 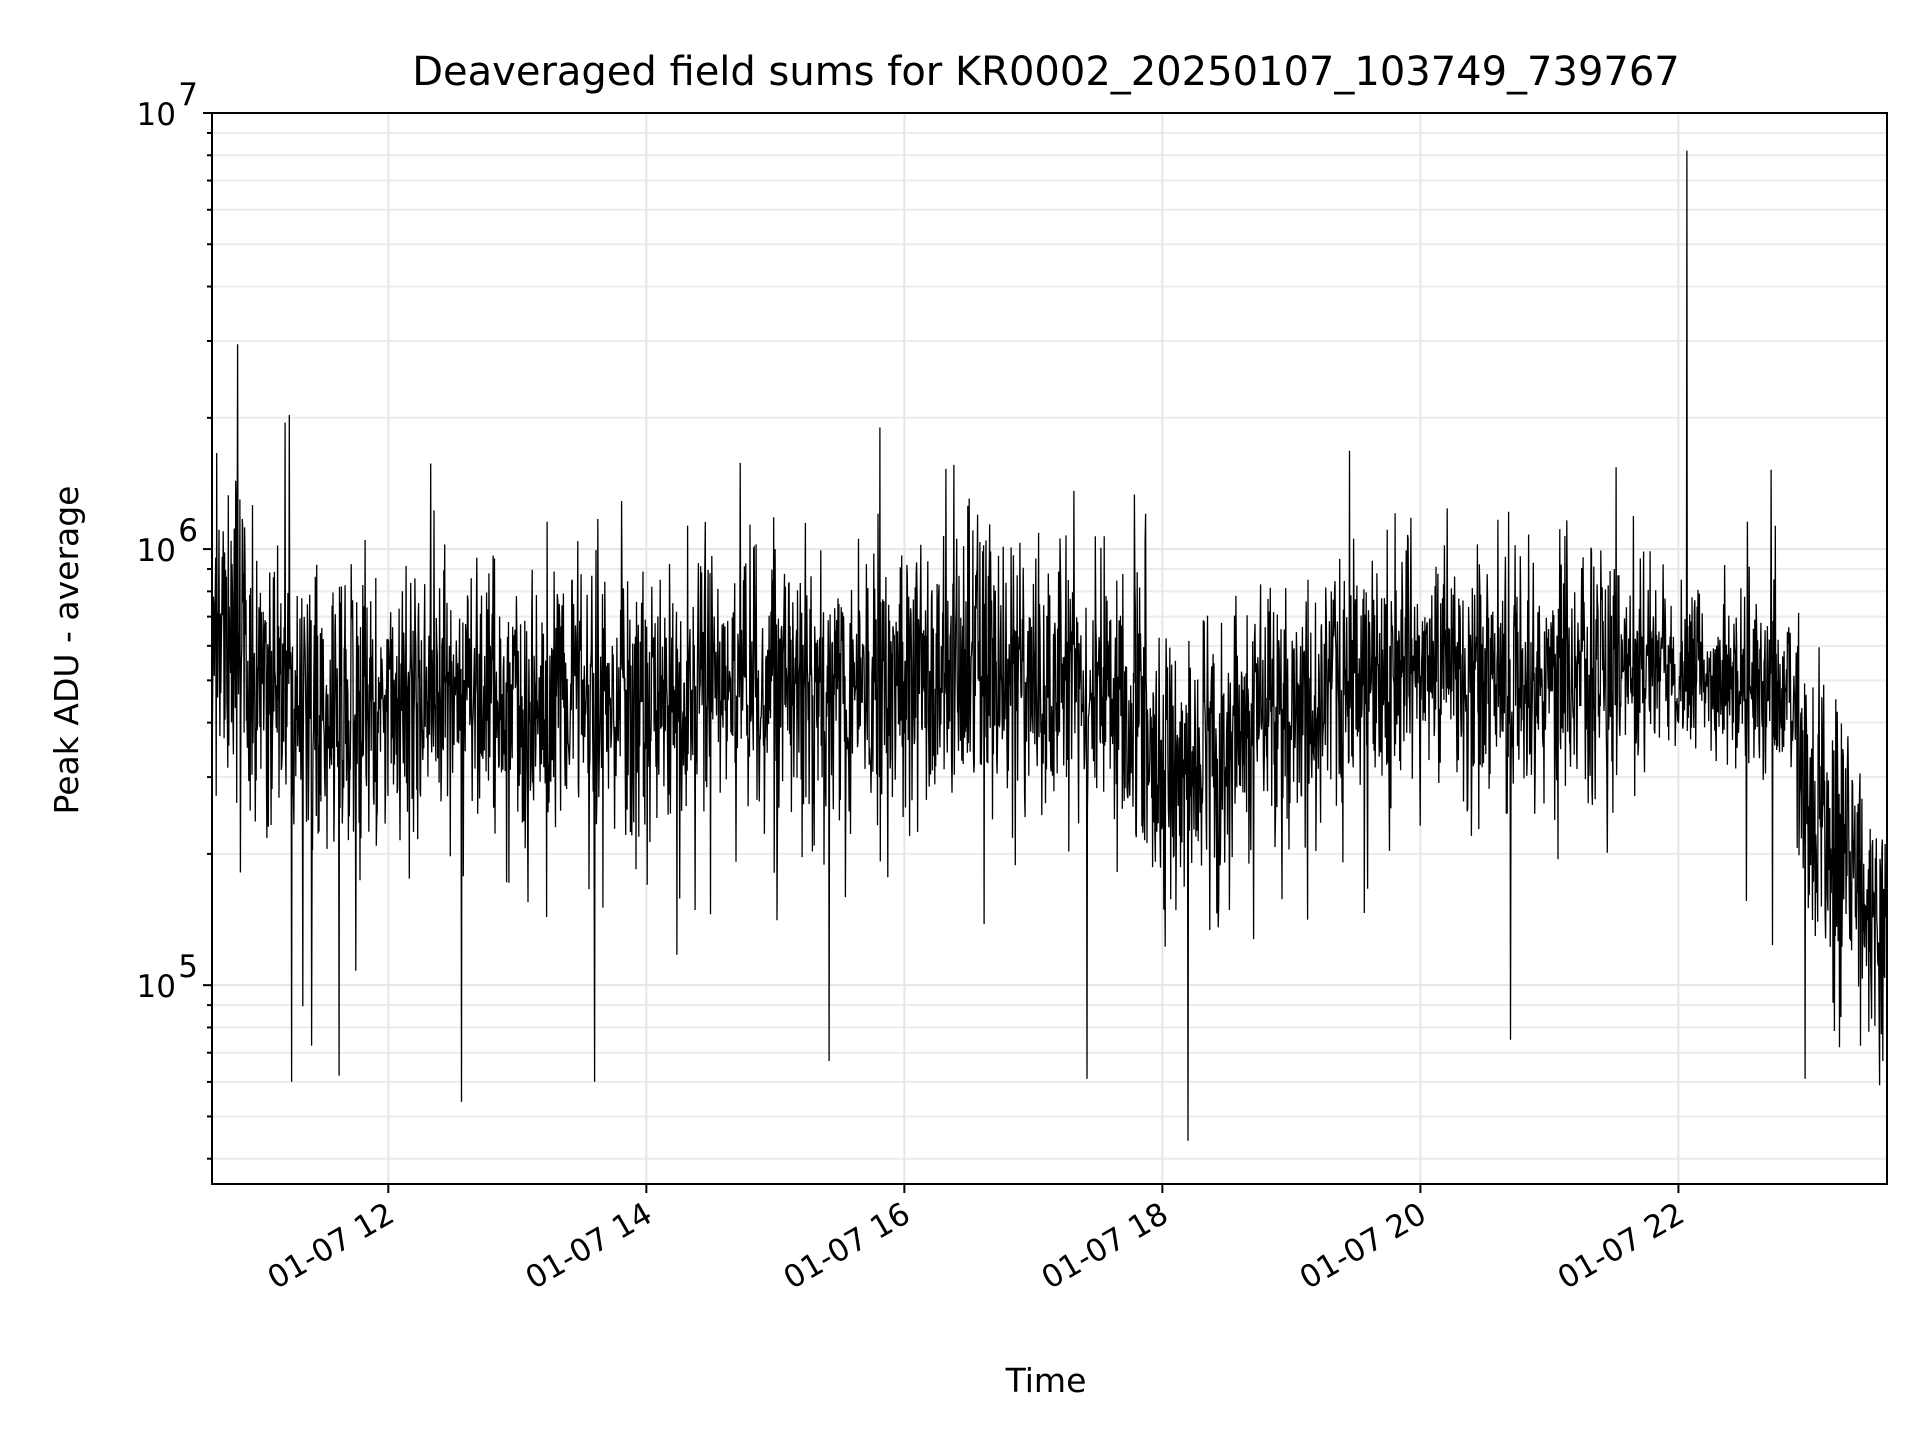 I want to click on y-tick-exponent: 6, so click(x=188, y=531).